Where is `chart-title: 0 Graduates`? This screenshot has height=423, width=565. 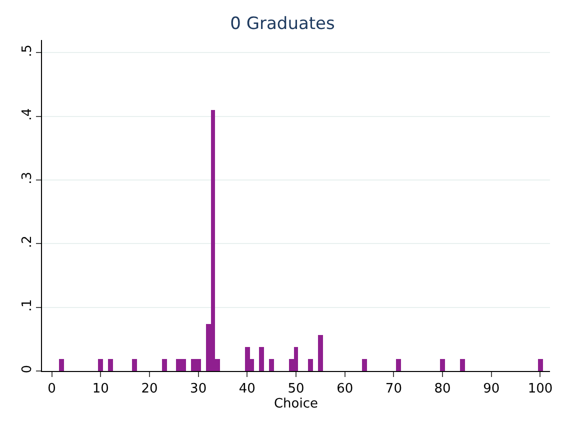
chart-title: 0 Graduates is located at coordinates (283, 24).